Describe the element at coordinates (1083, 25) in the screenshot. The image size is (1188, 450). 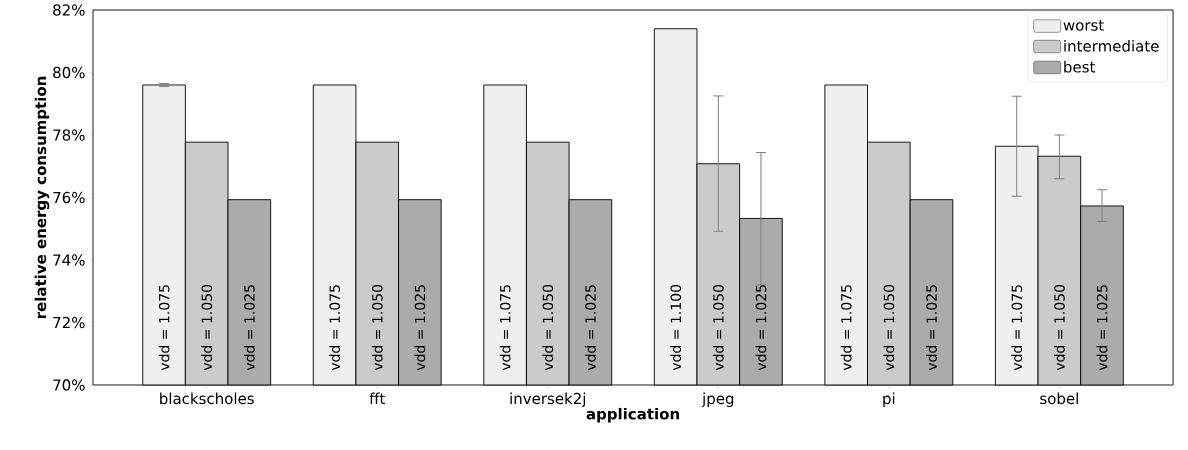
I see `legend-label: worst` at that location.